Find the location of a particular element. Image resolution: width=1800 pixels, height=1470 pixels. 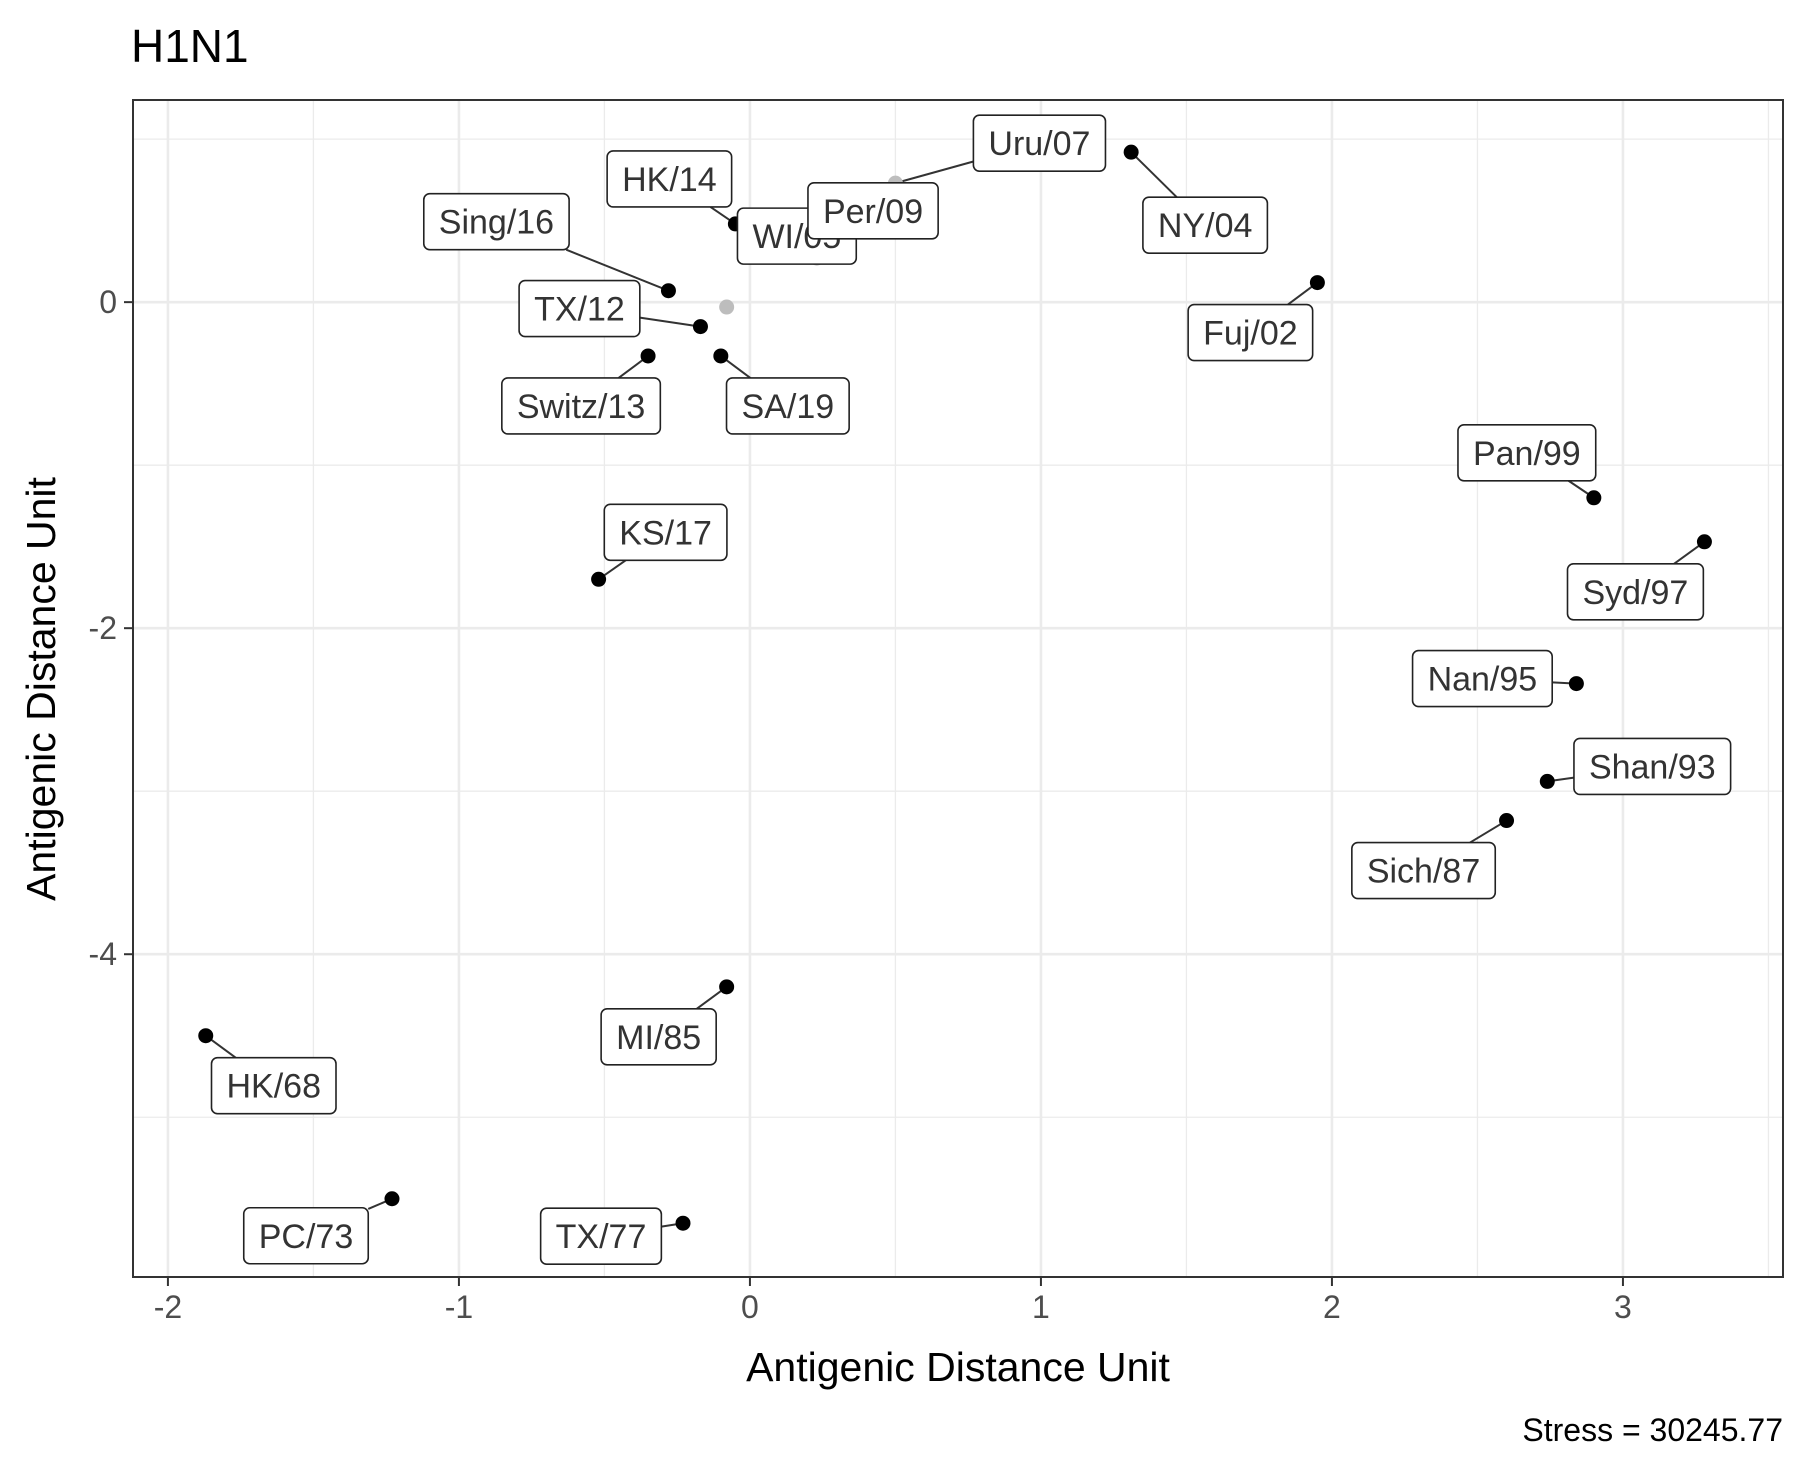

x-tick-label: 2 is located at coordinates (1332, 1307).